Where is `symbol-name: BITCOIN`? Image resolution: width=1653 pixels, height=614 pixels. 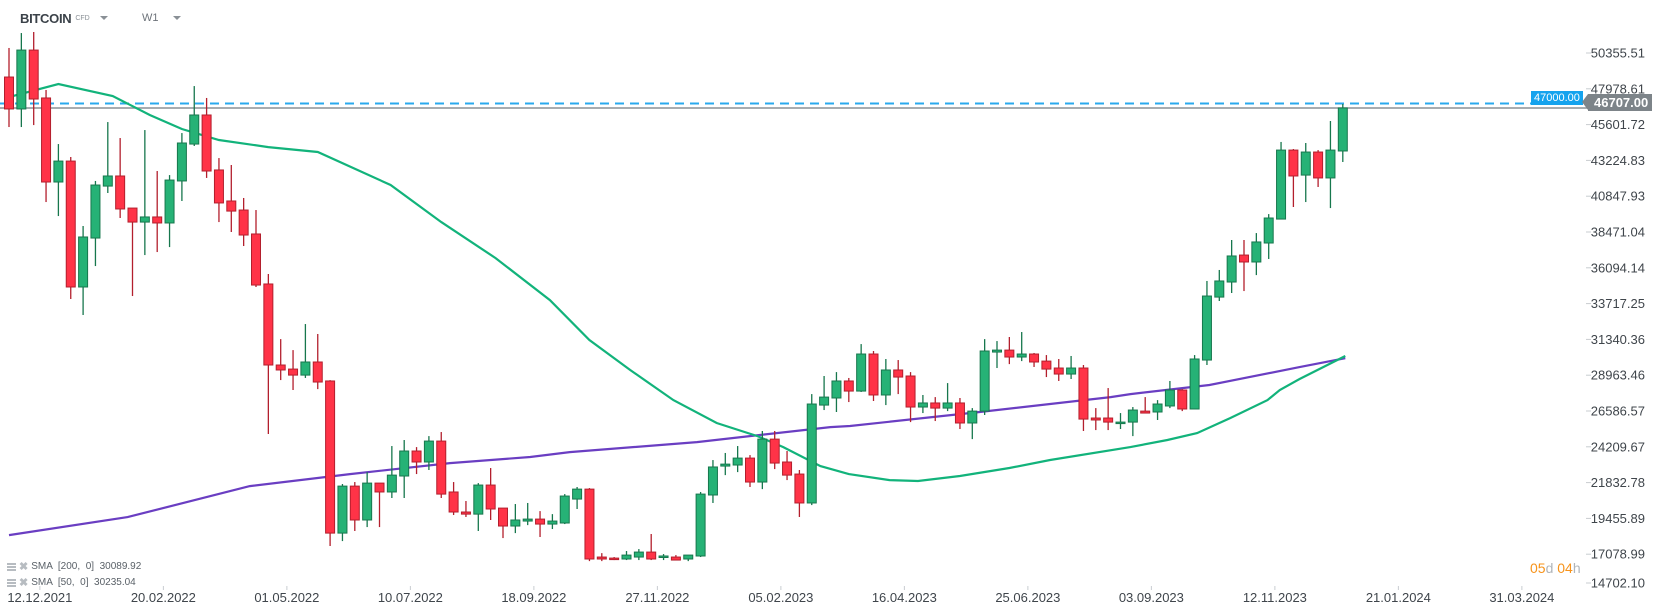
symbol-name: BITCOIN is located at coordinates (46, 18).